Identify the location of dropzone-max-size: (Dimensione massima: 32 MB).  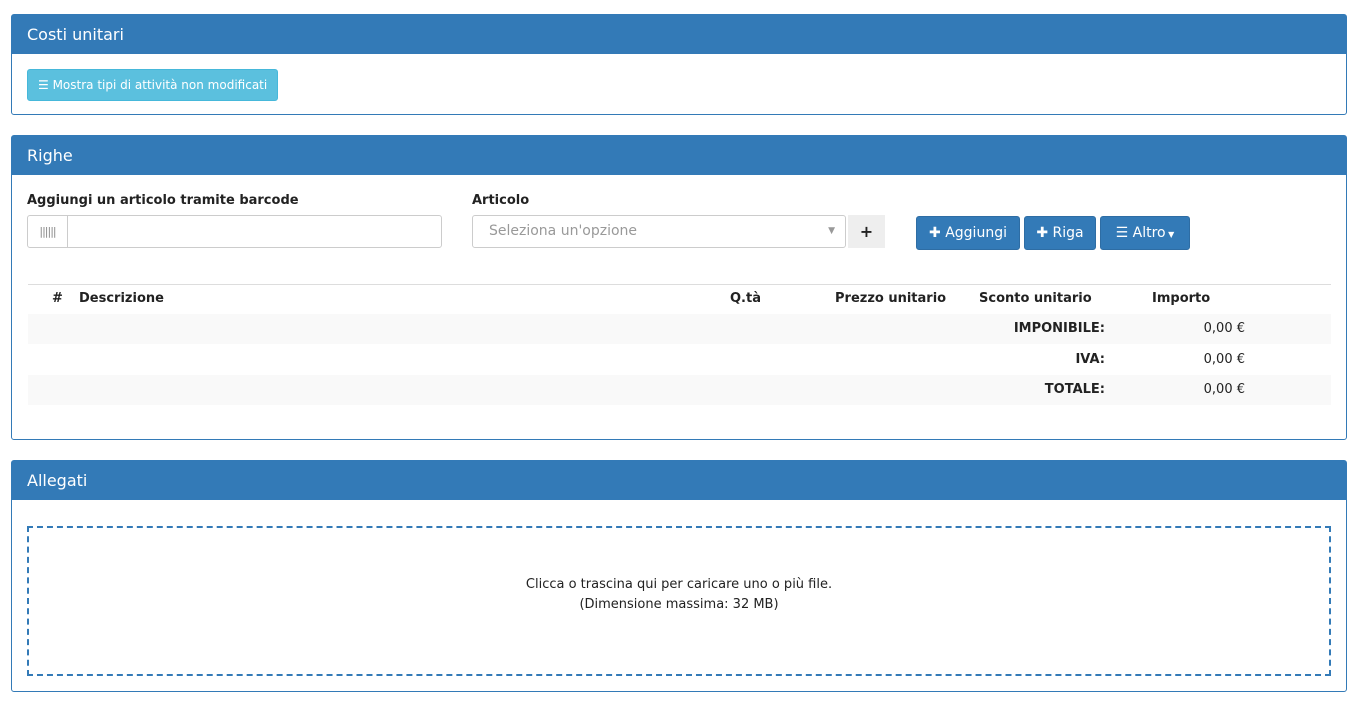
(679, 604).